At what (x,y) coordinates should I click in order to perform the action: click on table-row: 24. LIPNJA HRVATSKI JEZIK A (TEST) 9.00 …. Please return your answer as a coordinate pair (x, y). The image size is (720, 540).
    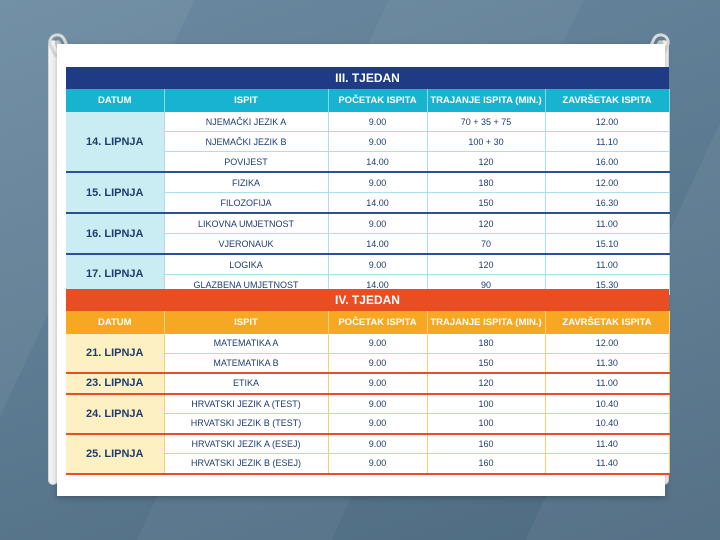
    Looking at the image, I should click on (368, 414).